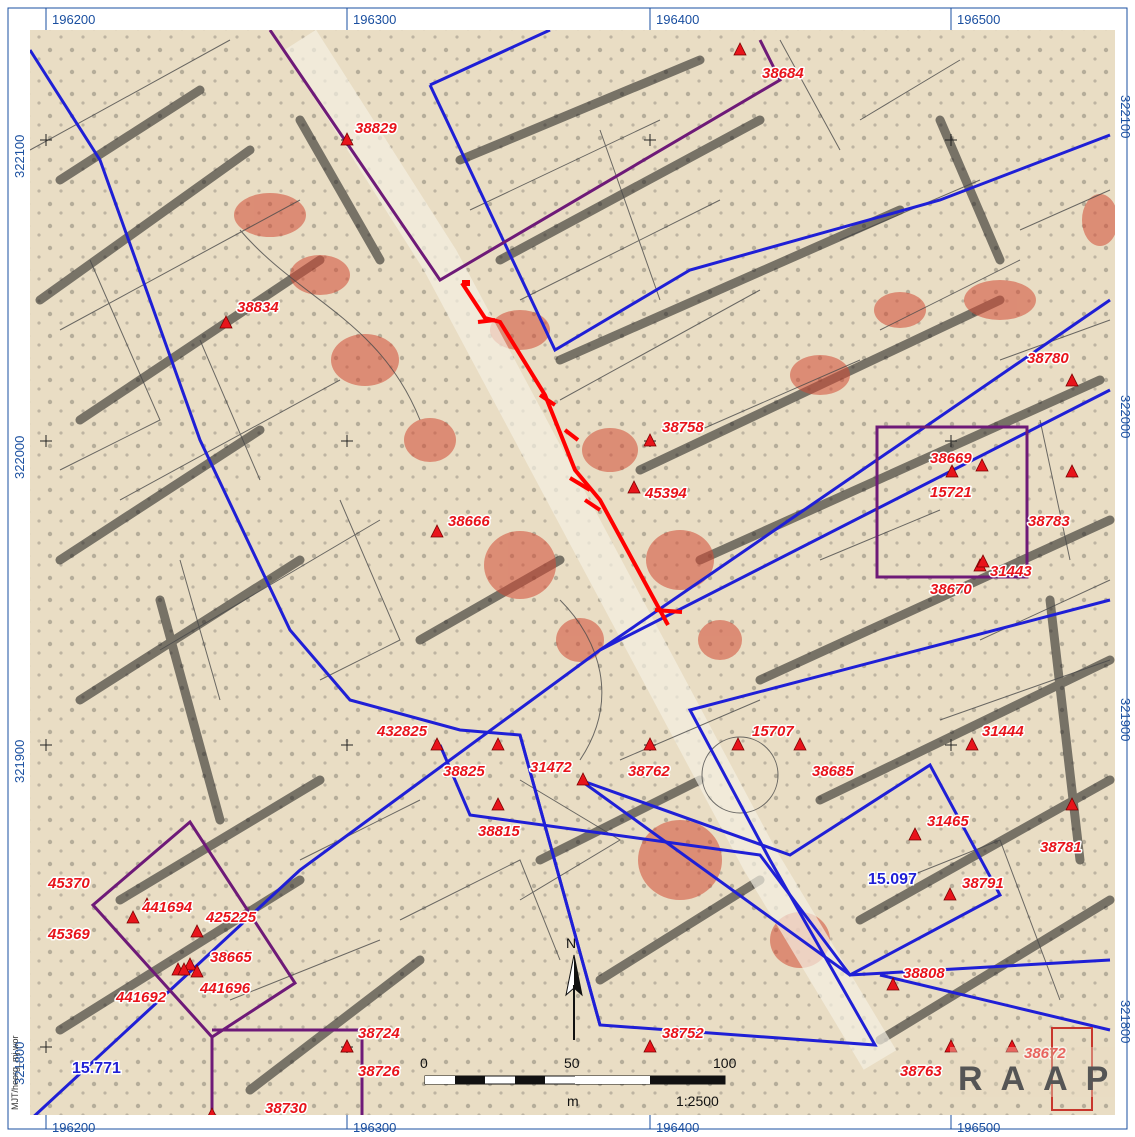  I want to click on north-arrow: N, so click(574, 987).